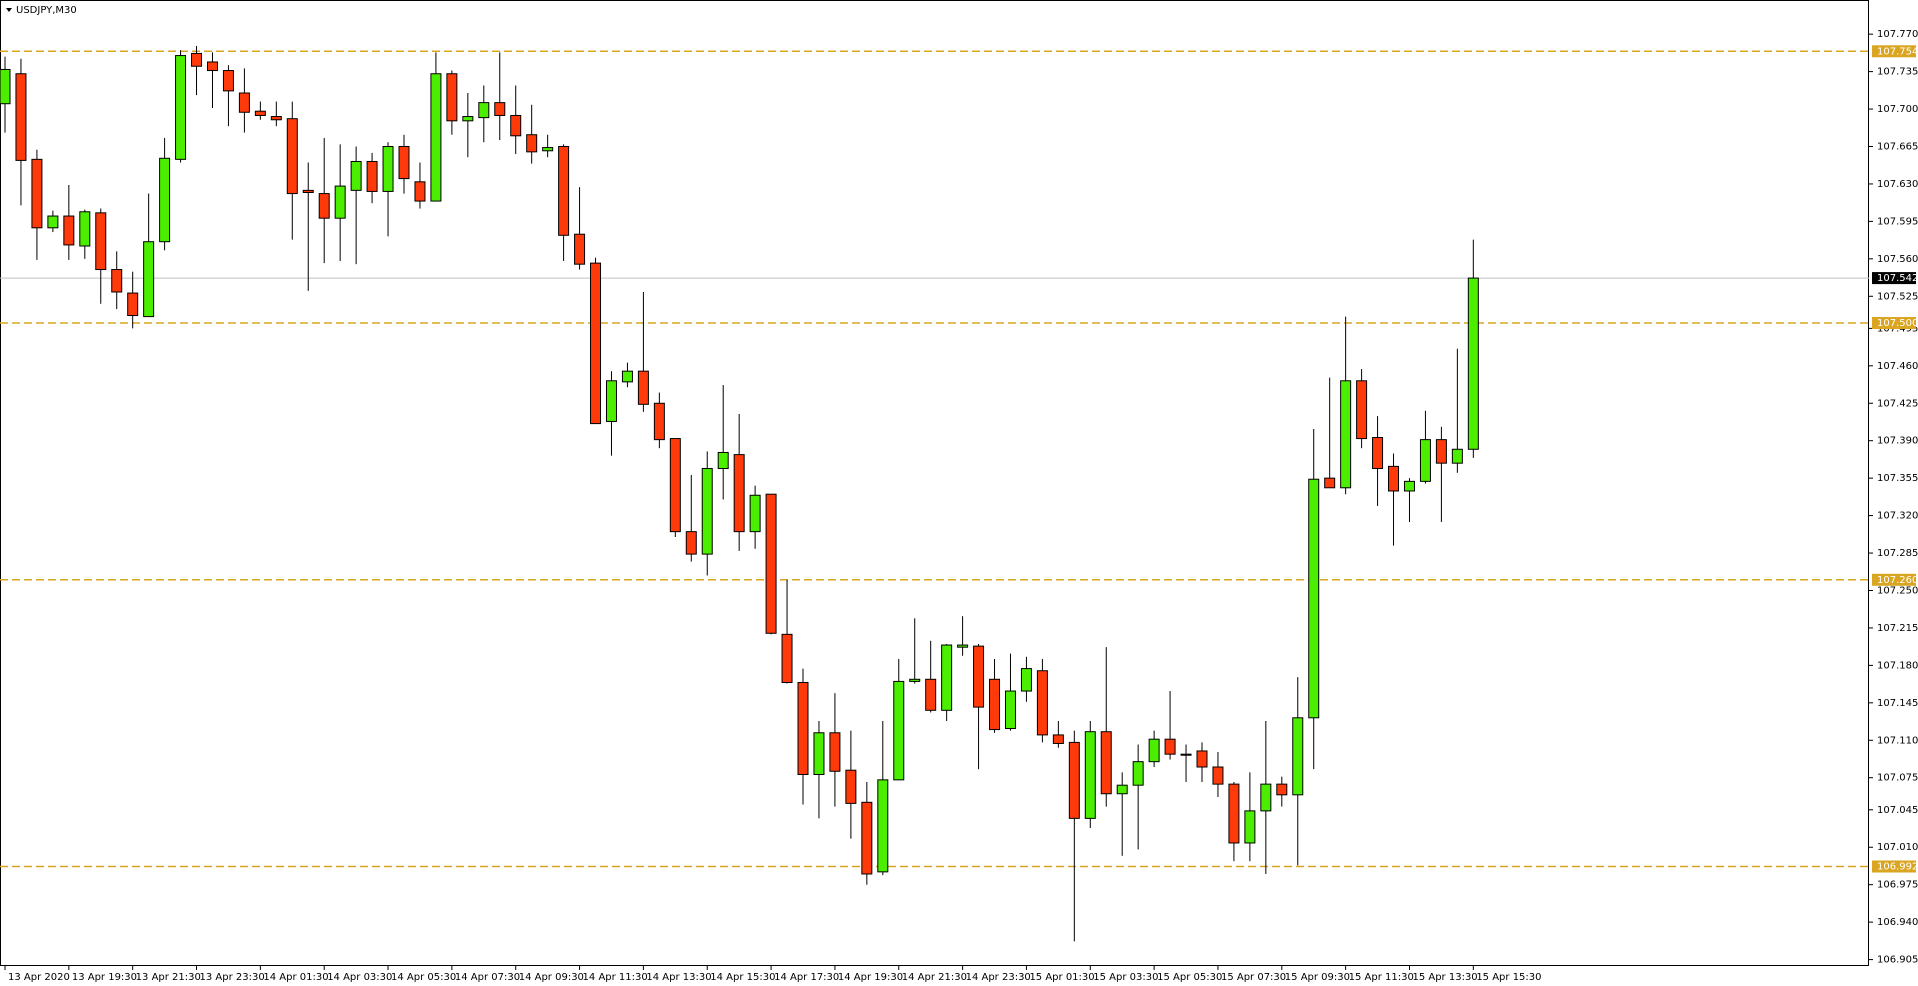 The height and width of the screenshot is (986, 1918). Describe the element at coordinates (870, 977) in the screenshot. I see `x-tick-label: 14 Apr 19:30` at that location.